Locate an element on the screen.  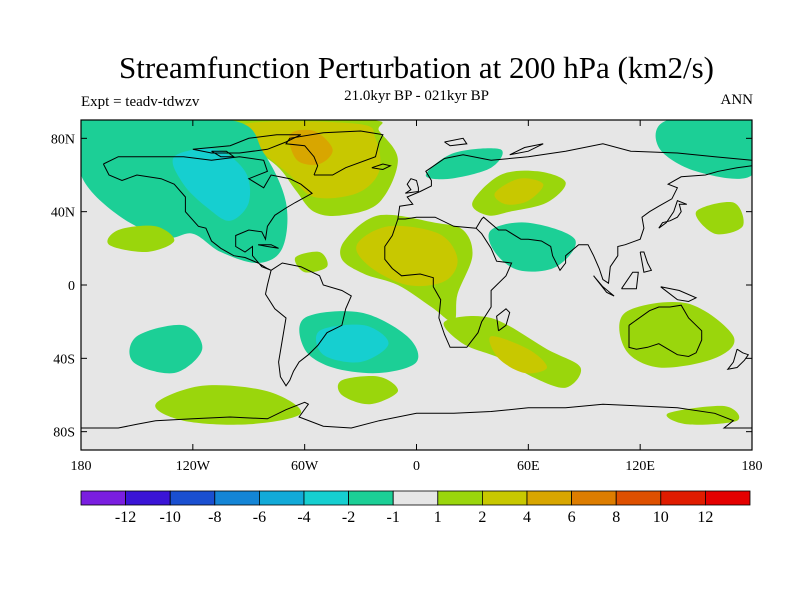
colorbar-label: 2 is located at coordinates (482, 517).